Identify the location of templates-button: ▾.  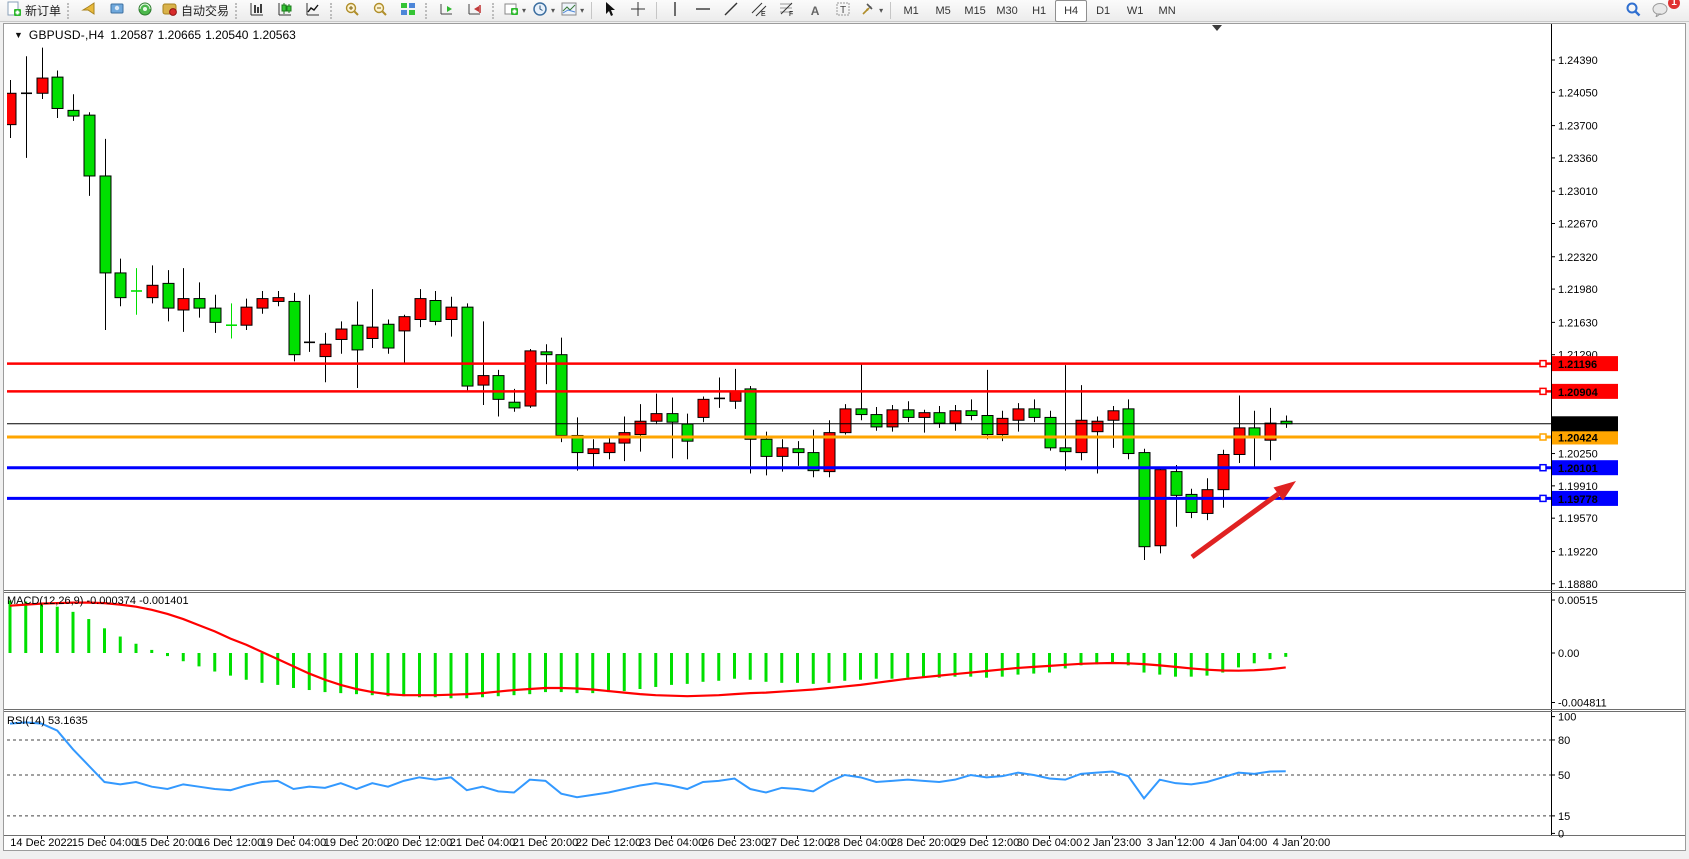
(572, 11).